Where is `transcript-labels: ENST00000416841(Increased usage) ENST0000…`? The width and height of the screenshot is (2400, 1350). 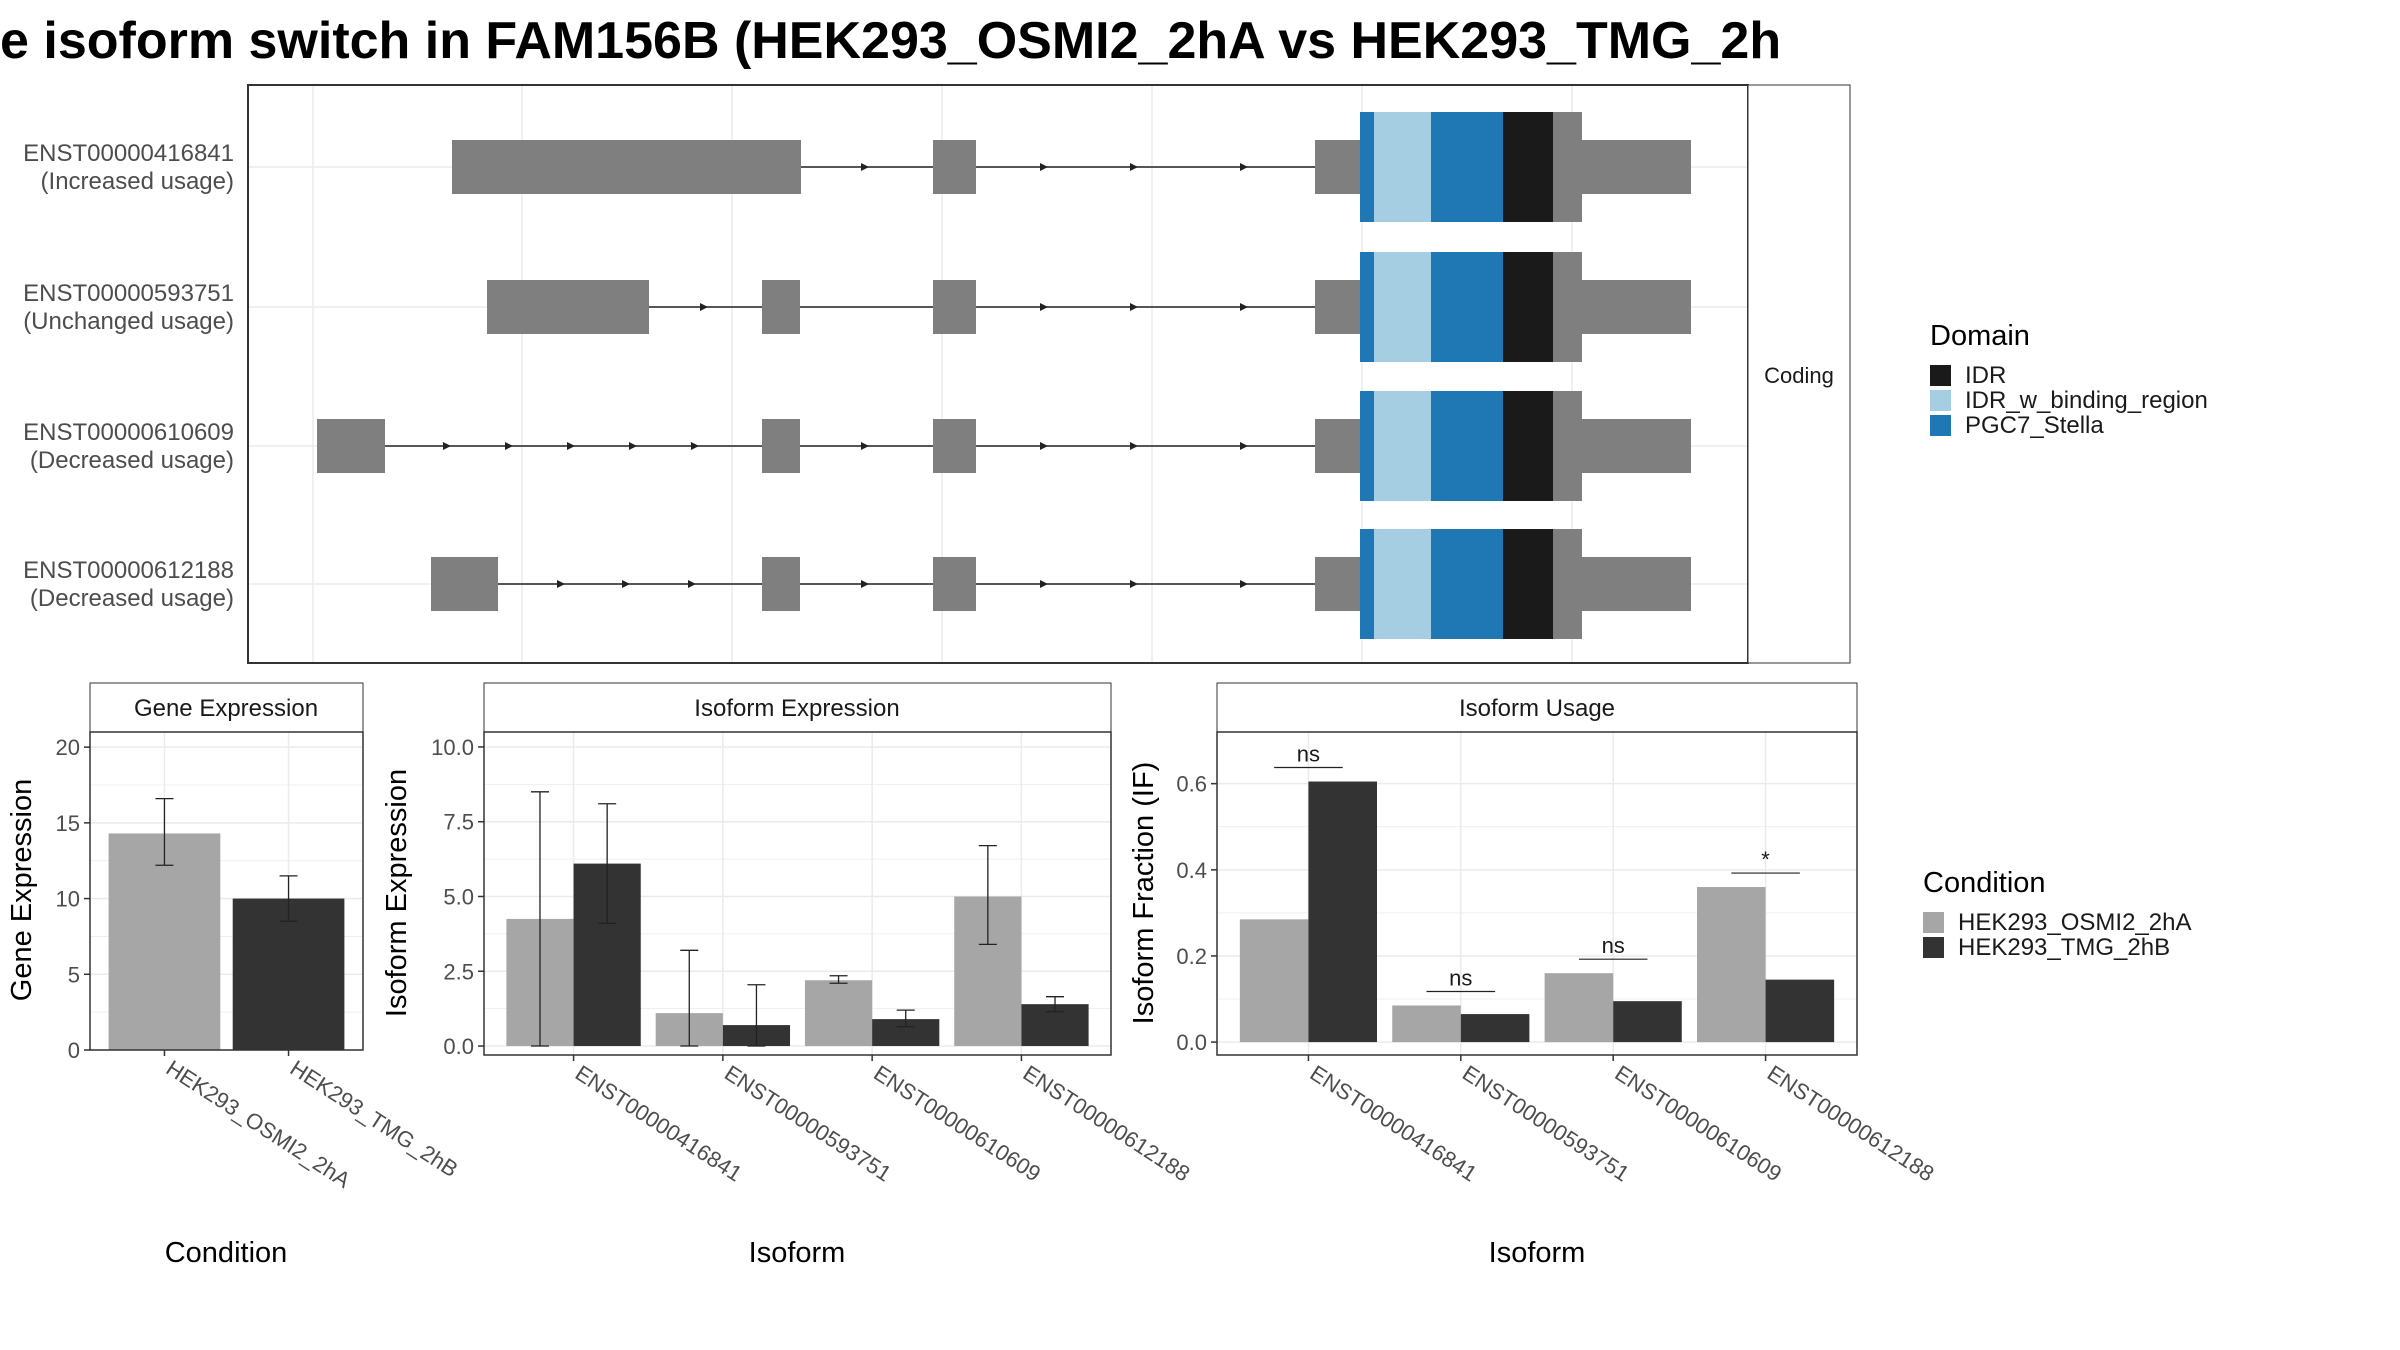
transcript-labels: ENST00000416841(Increased usage) ENST0000… is located at coordinates (128, 376).